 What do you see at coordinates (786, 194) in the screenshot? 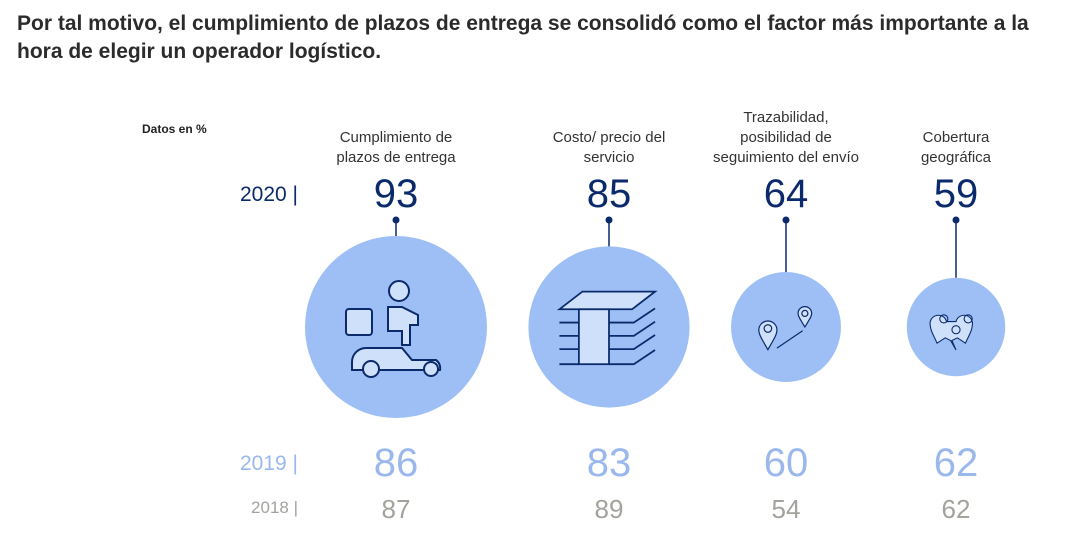
I see `value-2020: 64` at bounding box center [786, 194].